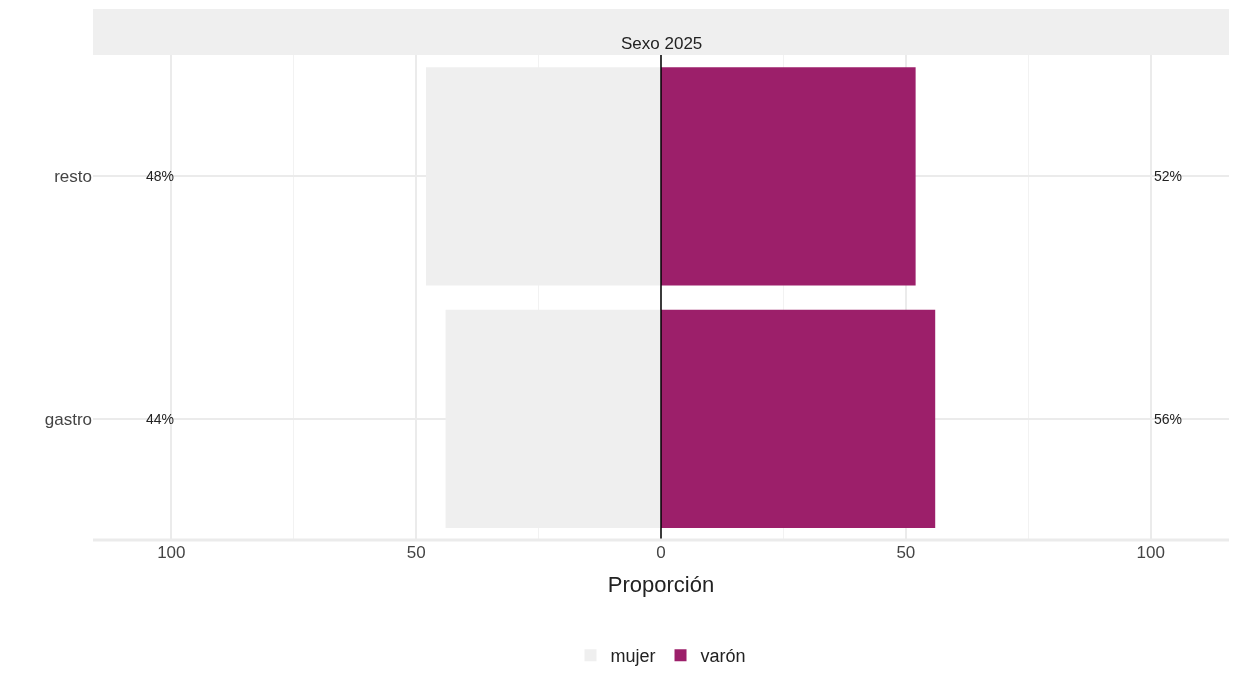 The width and height of the screenshot is (1234, 695). What do you see at coordinates (1168, 419) in the screenshot?
I see `data-label: 56%` at bounding box center [1168, 419].